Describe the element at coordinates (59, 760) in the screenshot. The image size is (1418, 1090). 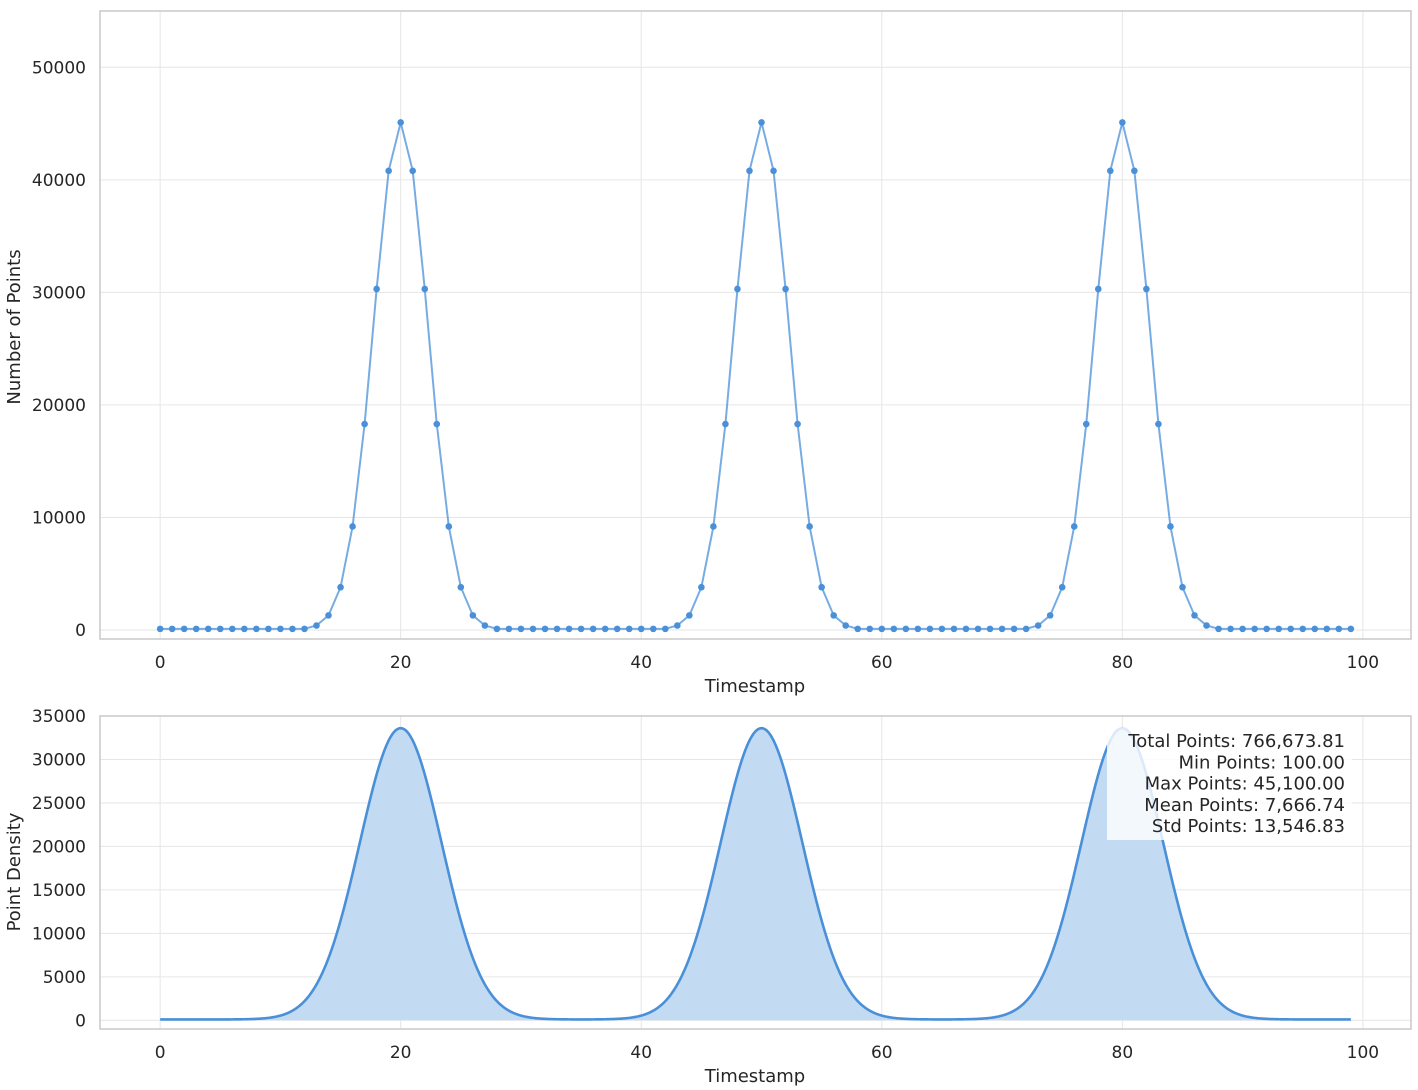
I see `y-tick-label: 30000` at that location.